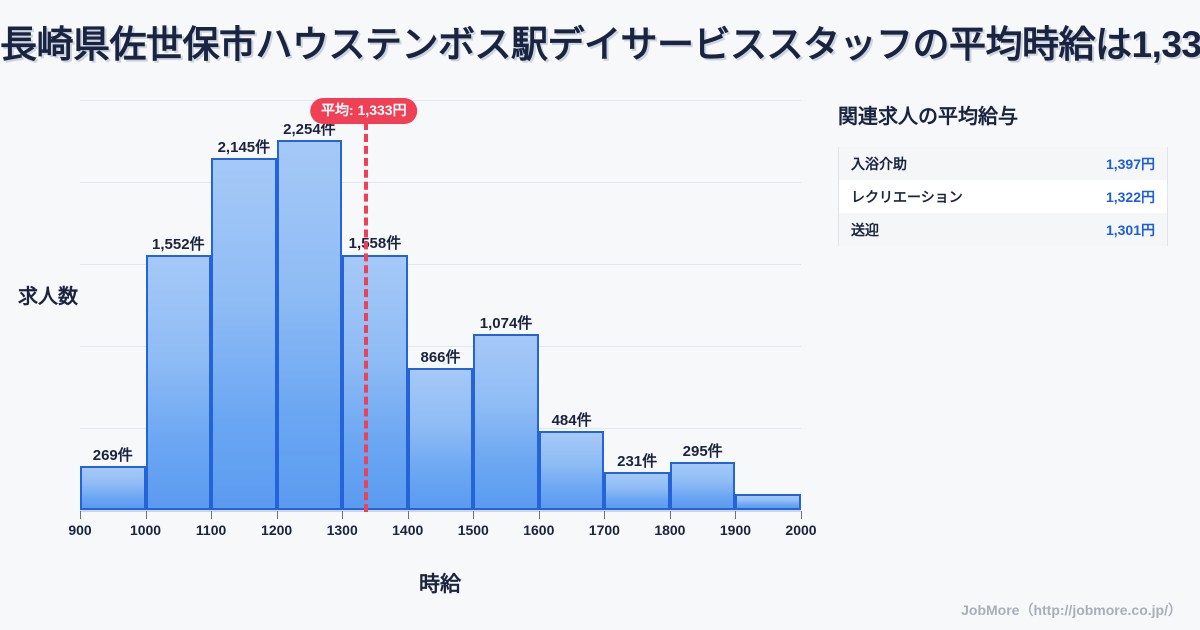 Image resolution: width=1200 pixels, height=630 pixels. What do you see at coordinates (364, 111) in the screenshot?
I see `average-badge: 平均: 1,333円` at bounding box center [364, 111].